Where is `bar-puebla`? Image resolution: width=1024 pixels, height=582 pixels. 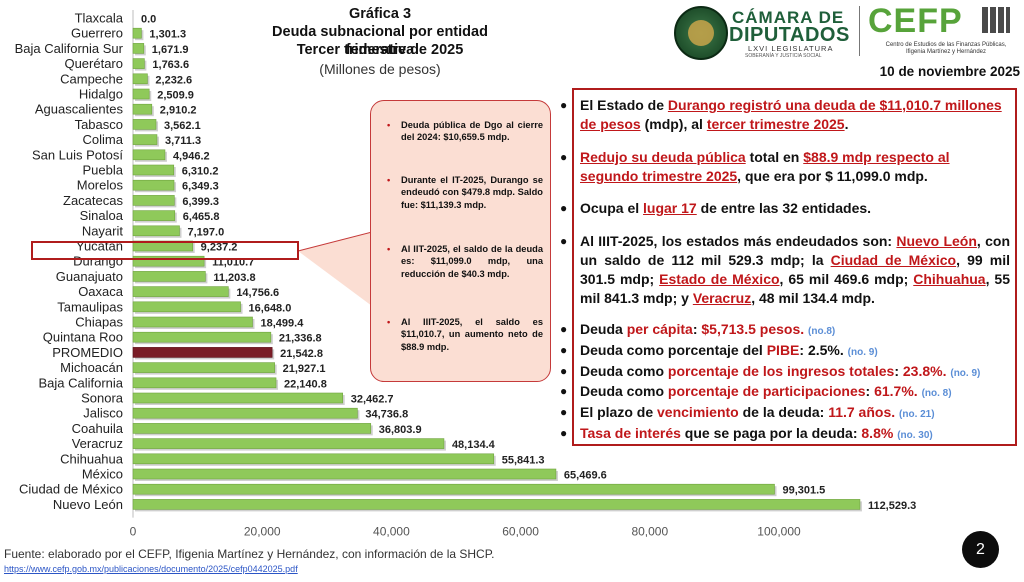
bar-puebla is located at coordinates (153, 170).